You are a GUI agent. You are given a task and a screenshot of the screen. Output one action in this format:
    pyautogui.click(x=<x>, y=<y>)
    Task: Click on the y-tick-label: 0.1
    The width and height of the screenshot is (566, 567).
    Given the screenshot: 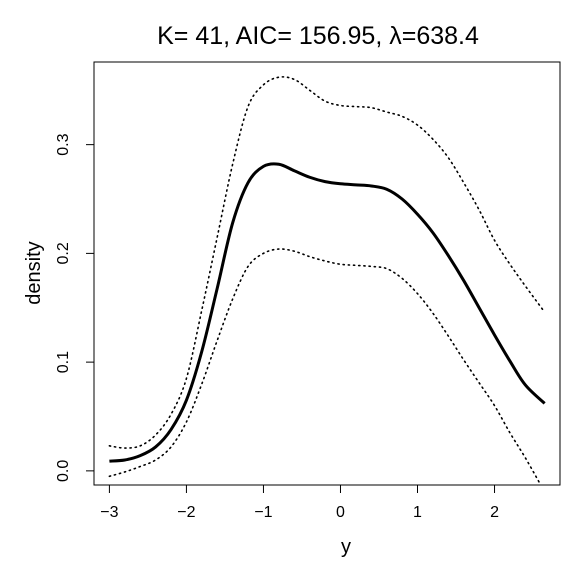 What is the action you would take?
    pyautogui.click(x=63, y=362)
    